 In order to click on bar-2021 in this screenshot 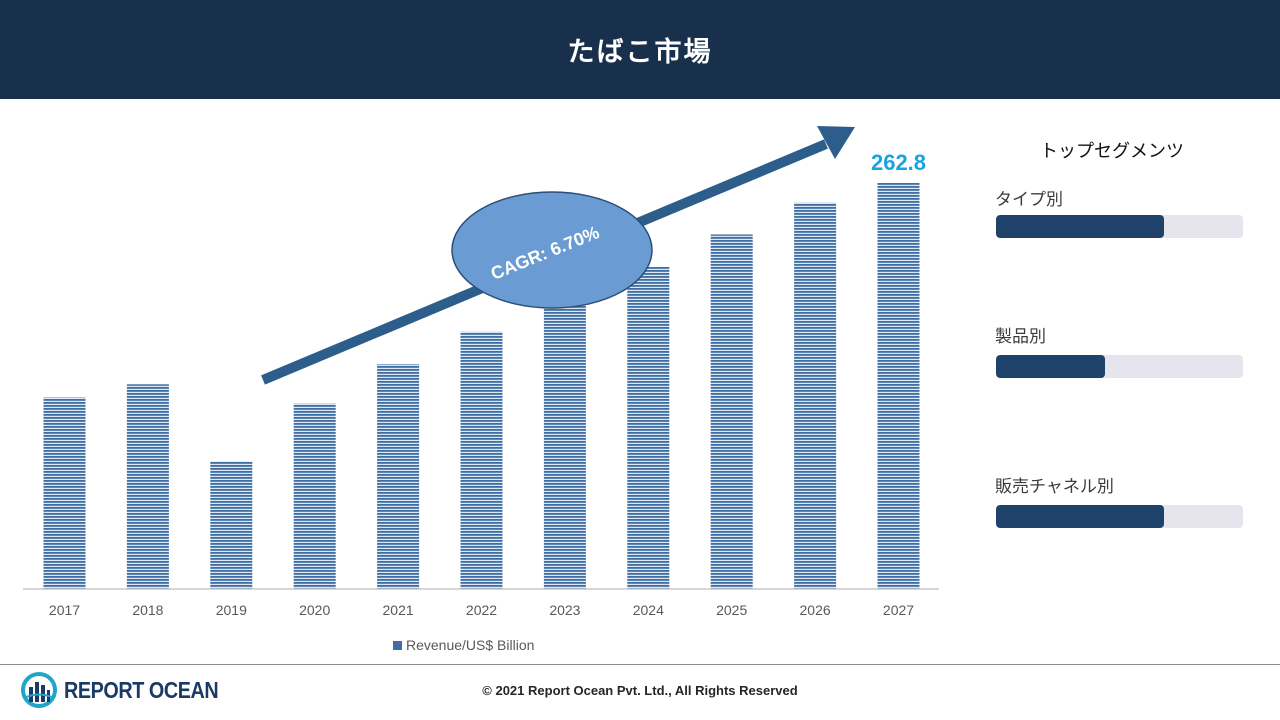, I will do `click(398, 476)`.